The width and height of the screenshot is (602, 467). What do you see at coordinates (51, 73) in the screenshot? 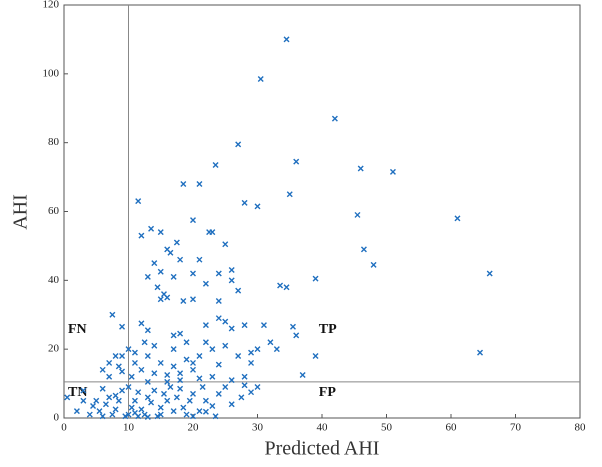
I see `y-tick-label: 100` at bounding box center [51, 73].